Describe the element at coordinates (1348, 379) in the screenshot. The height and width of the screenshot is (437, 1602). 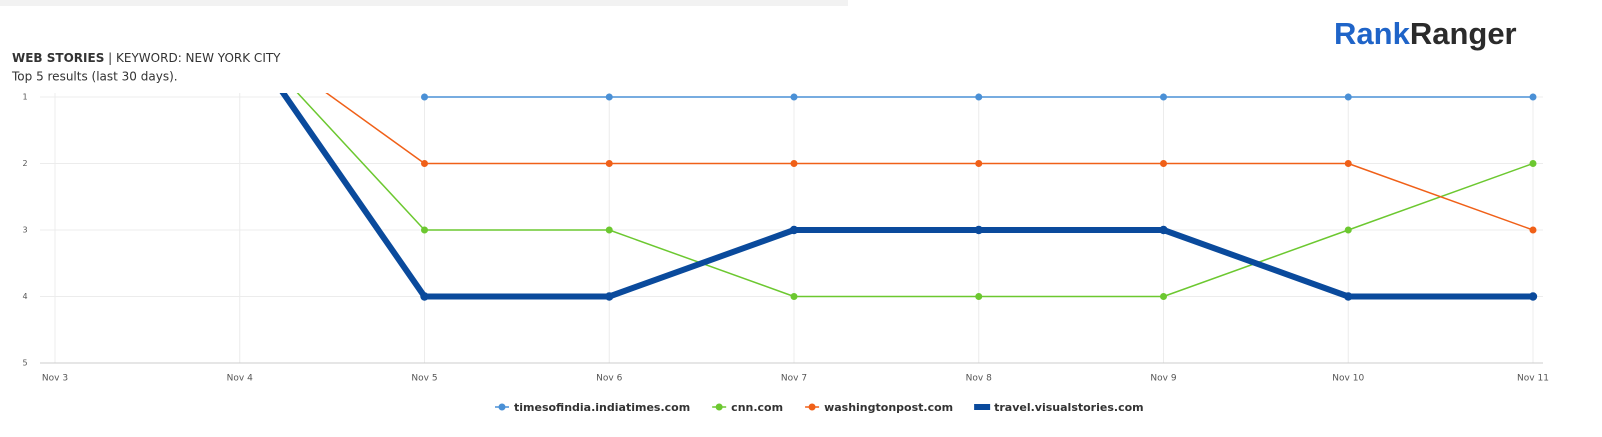
I see `x-tick-label: Nov 10` at that location.